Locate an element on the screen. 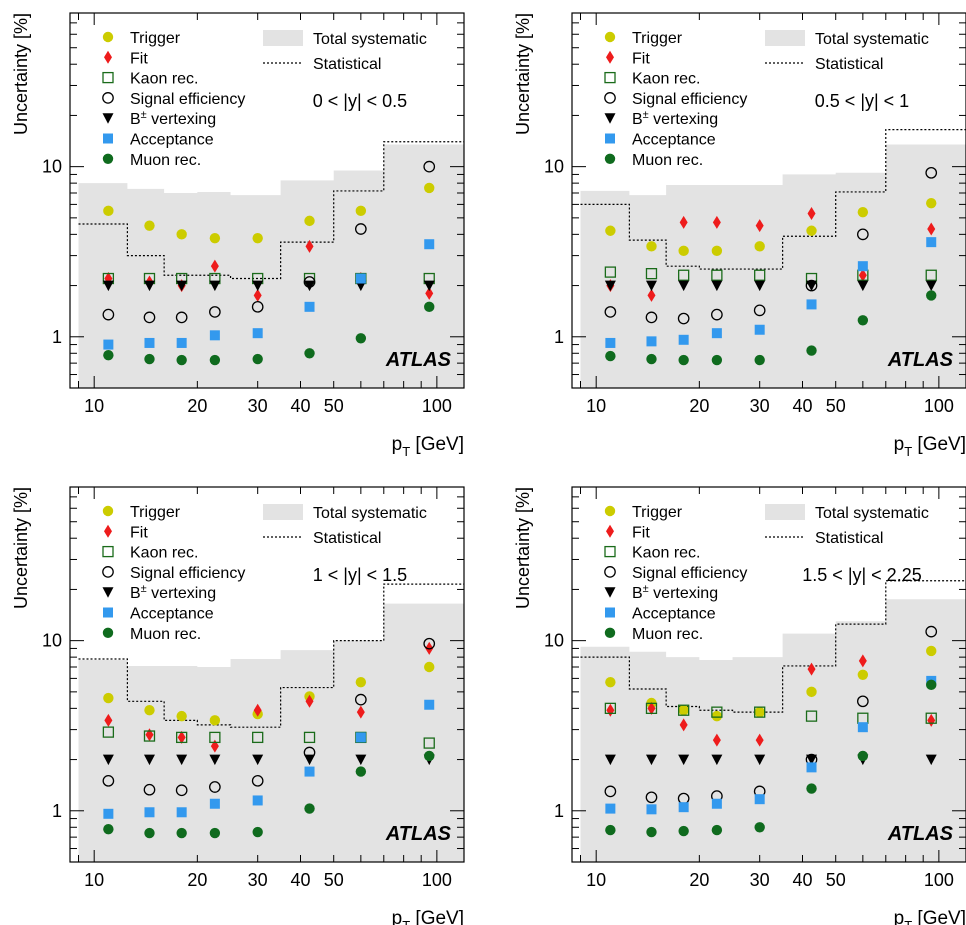 The width and height of the screenshot is (966, 925). legend-label: Statistical is located at coordinates (849, 64).